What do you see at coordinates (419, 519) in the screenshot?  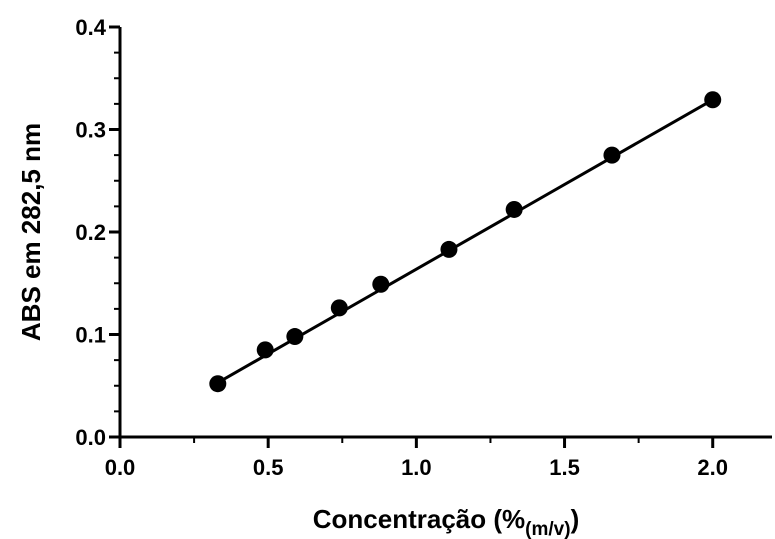 I see `x-axis-title-main: Concentração (%` at bounding box center [419, 519].